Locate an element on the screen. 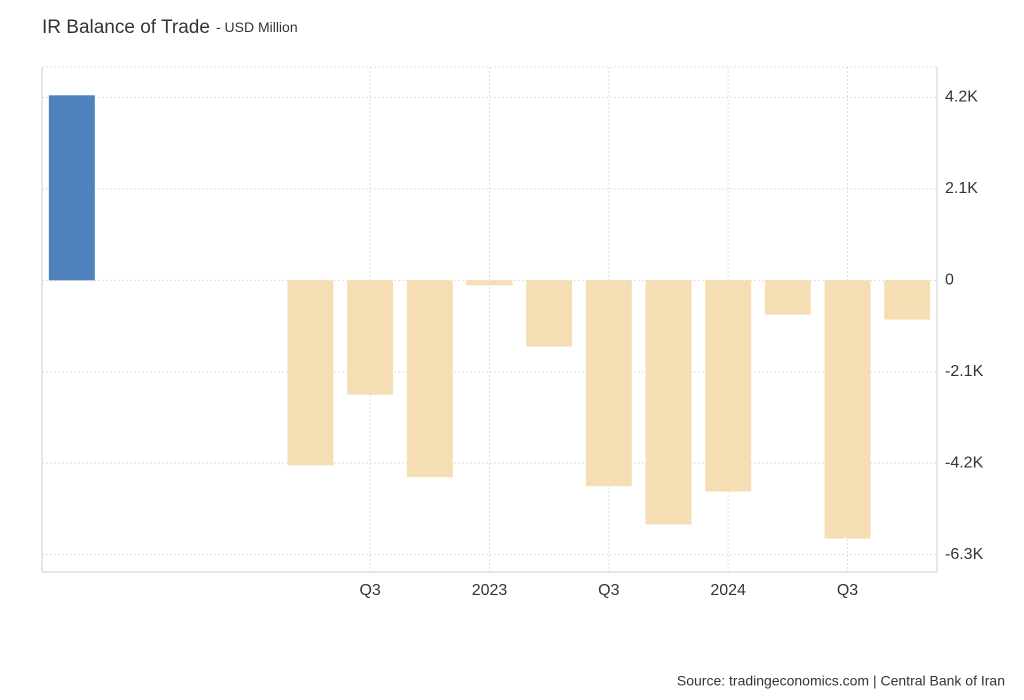 Image resolution: width=1024 pixels, height=700 pixels. y-tick-label: 0 is located at coordinates (949, 280).